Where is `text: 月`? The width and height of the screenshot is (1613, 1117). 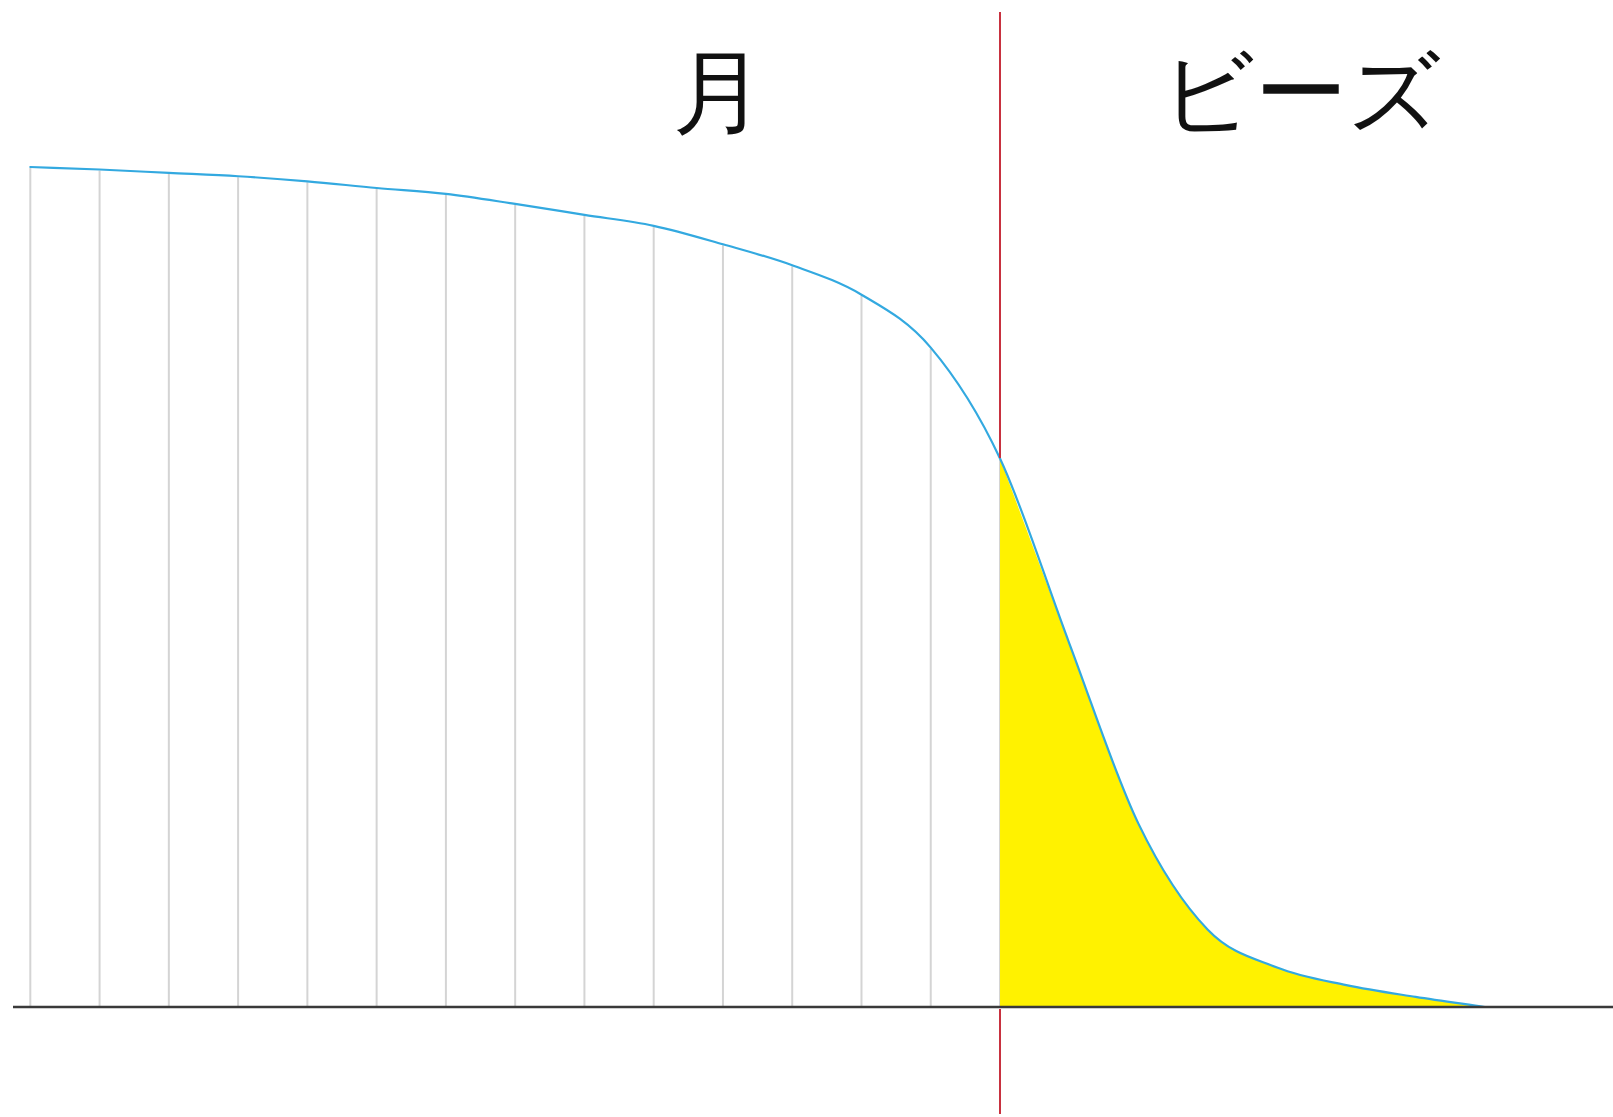
text: 月 is located at coordinates (719, 92).